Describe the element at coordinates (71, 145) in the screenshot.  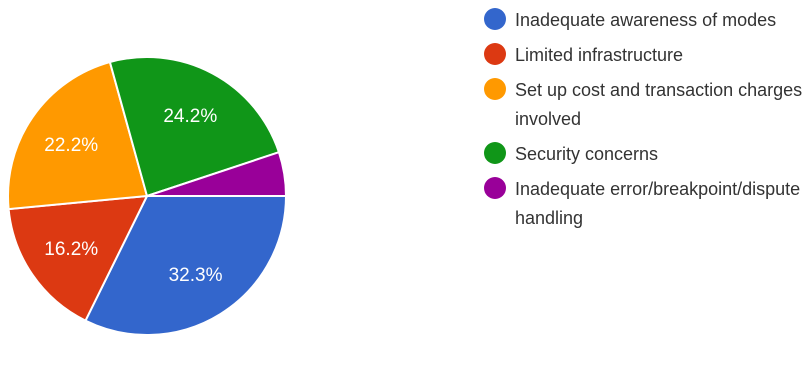
I see `slice-percent-label: 22.2%` at that location.